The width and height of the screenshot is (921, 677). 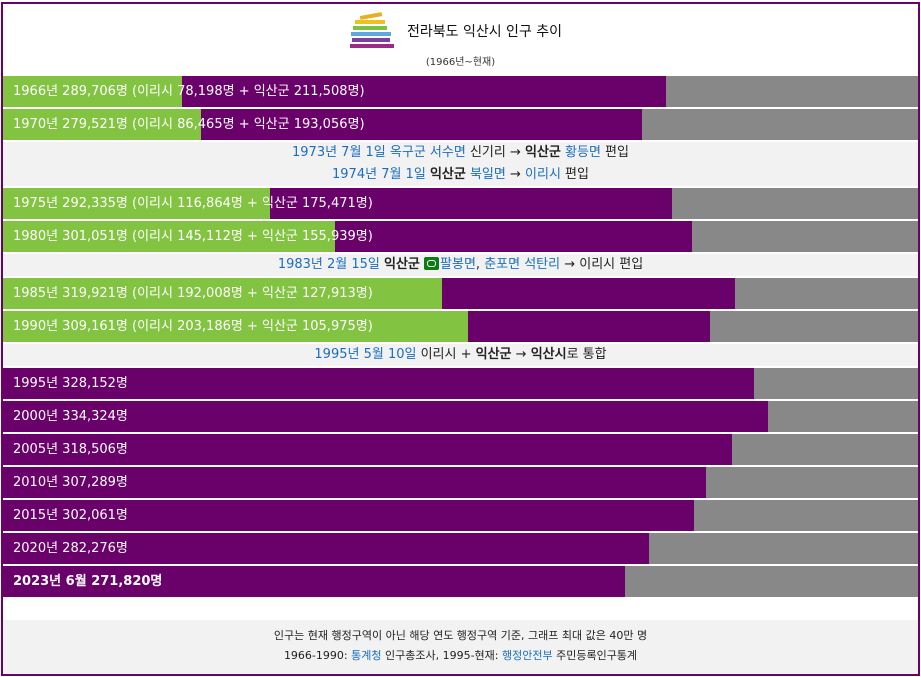 I want to click on note-text: 로 통합, so click(x=586, y=354).